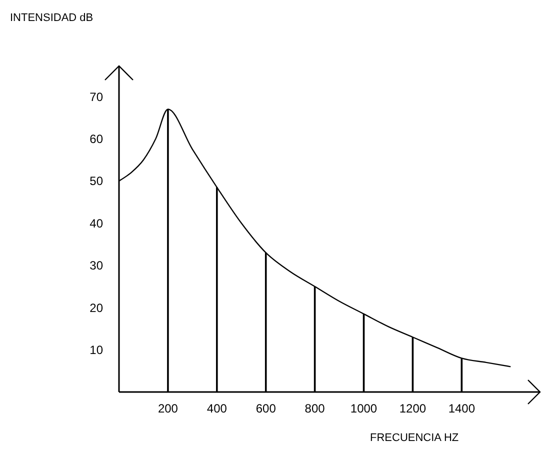 This screenshot has height=449, width=542. Describe the element at coordinates (97, 265) in the screenshot. I see `y-tick-label: 30` at that location.